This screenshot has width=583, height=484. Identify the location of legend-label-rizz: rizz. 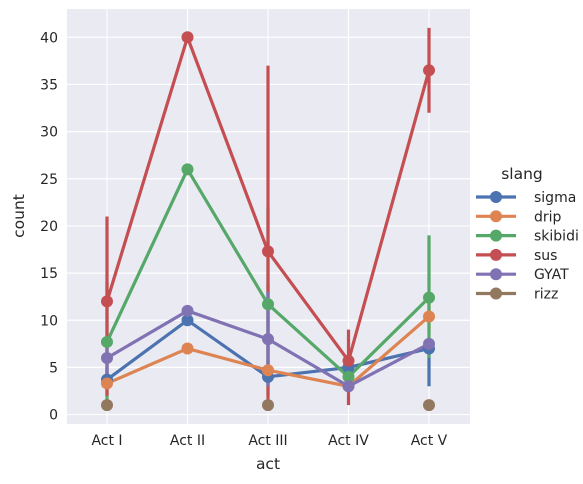
(546, 295).